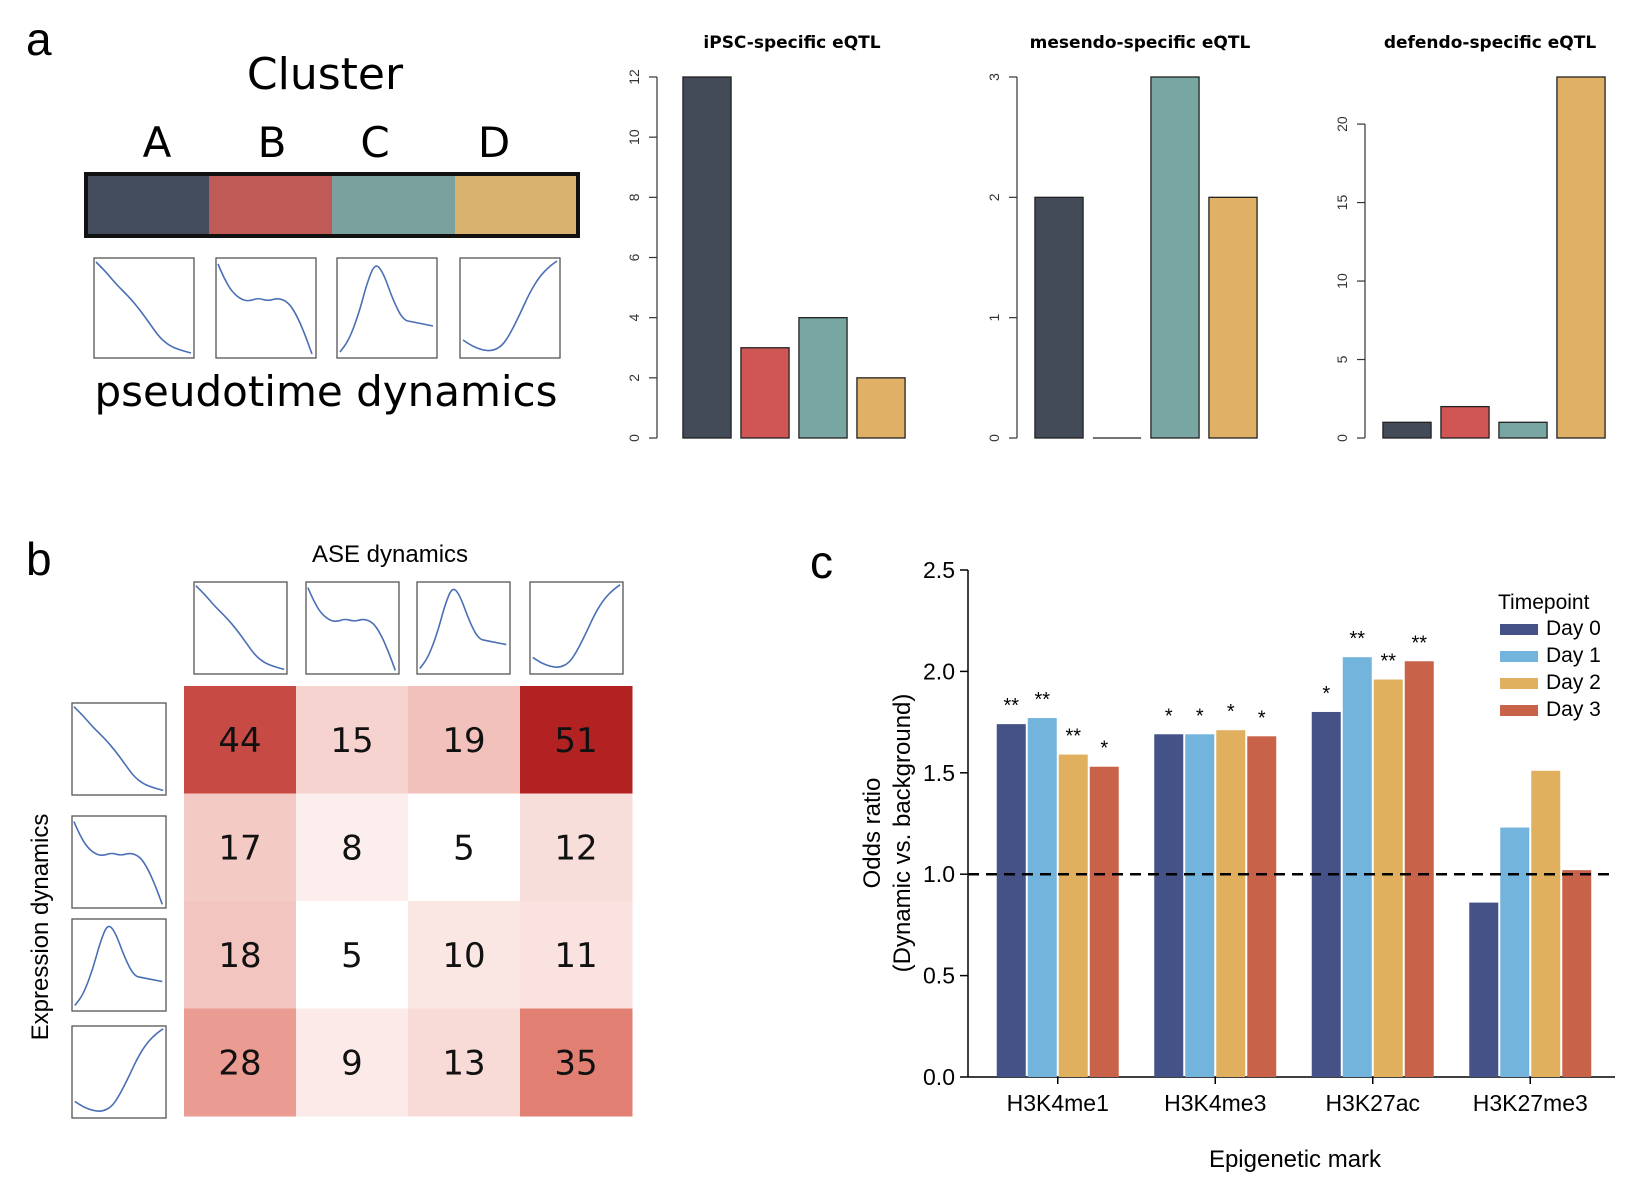 This screenshot has width=1634, height=1182. I want to click on panel-letter-b: b, so click(39, 559).